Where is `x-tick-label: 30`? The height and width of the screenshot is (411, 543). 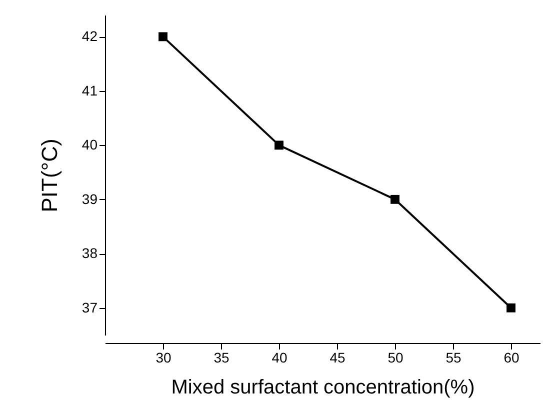 x-tick-label: 30 is located at coordinates (164, 358).